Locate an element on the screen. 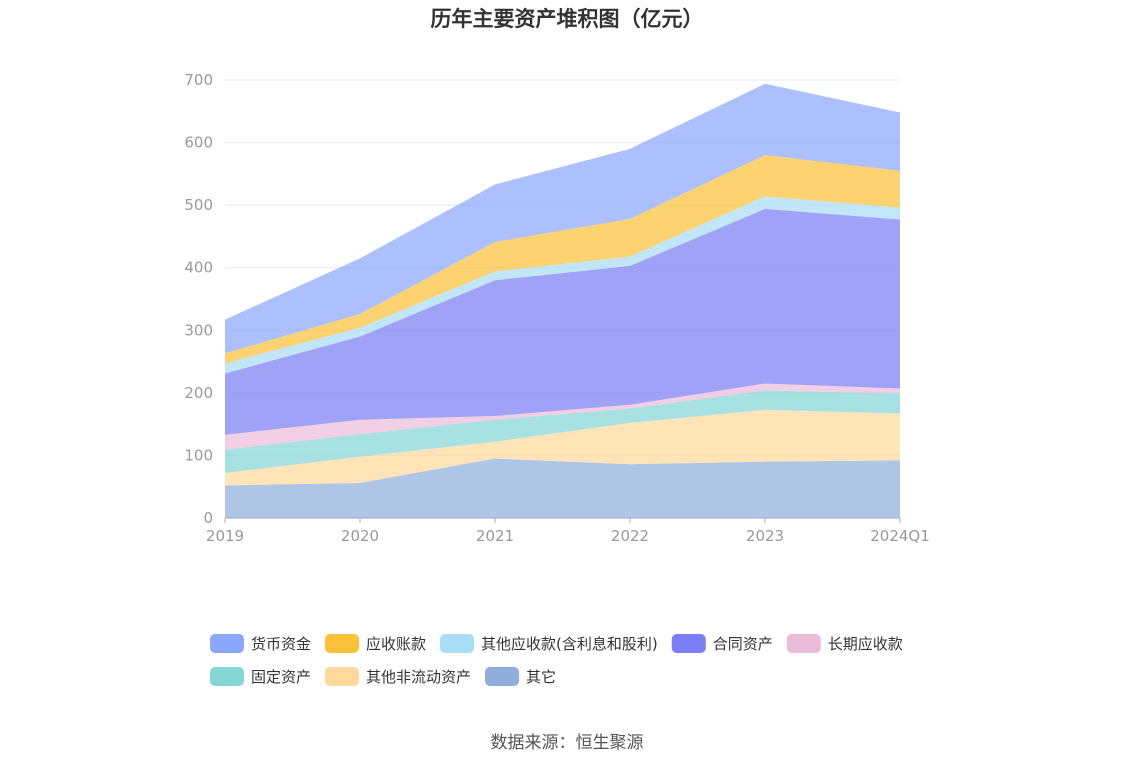 This screenshot has width=1134, height=766. legend-item: 长期应收款 is located at coordinates (844, 643).